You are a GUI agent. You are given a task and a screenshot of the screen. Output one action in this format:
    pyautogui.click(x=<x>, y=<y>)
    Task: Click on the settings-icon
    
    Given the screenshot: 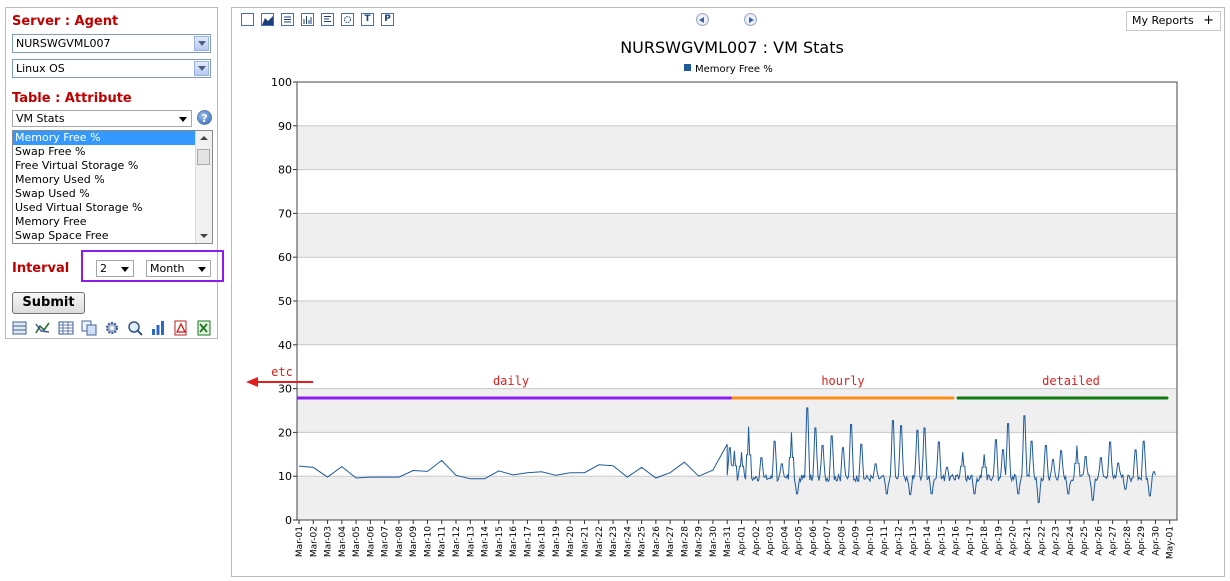 What is the action you would take?
    pyautogui.click(x=112, y=328)
    